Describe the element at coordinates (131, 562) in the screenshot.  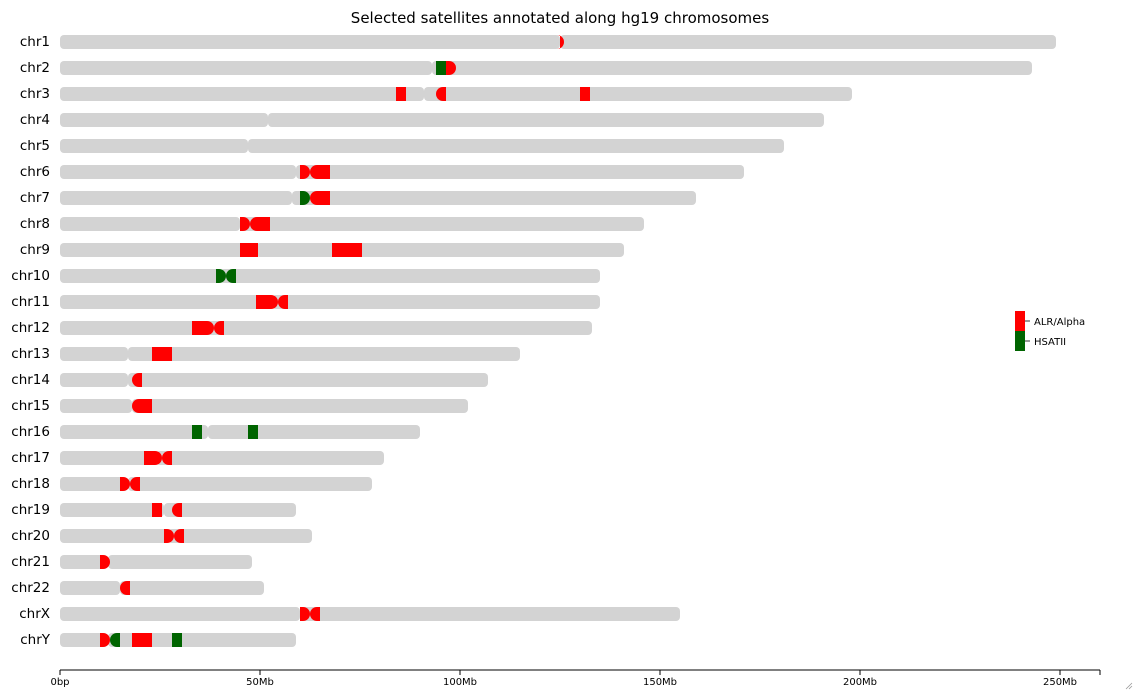
I see `chromosome-row-chr21: chr21` at that location.